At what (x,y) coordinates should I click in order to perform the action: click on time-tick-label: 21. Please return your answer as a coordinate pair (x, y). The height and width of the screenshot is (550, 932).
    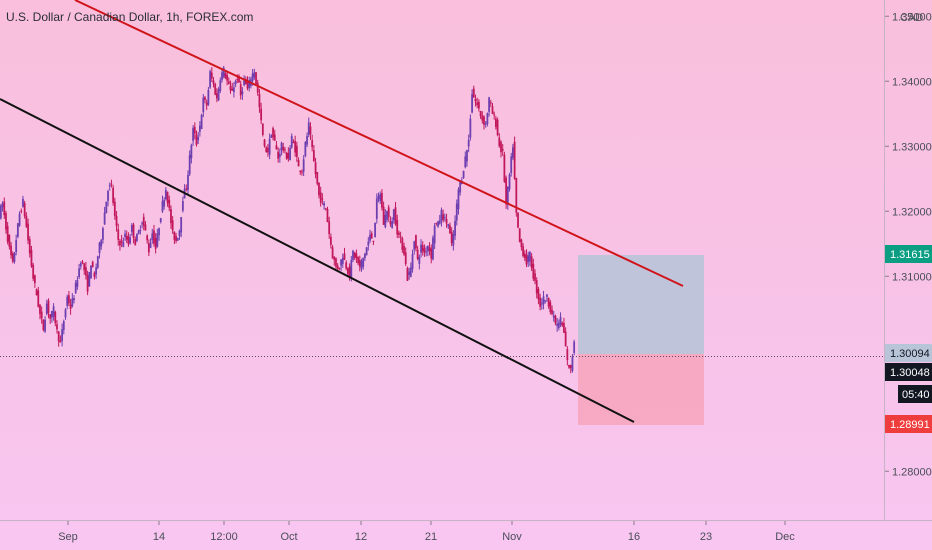
    Looking at the image, I should click on (431, 537).